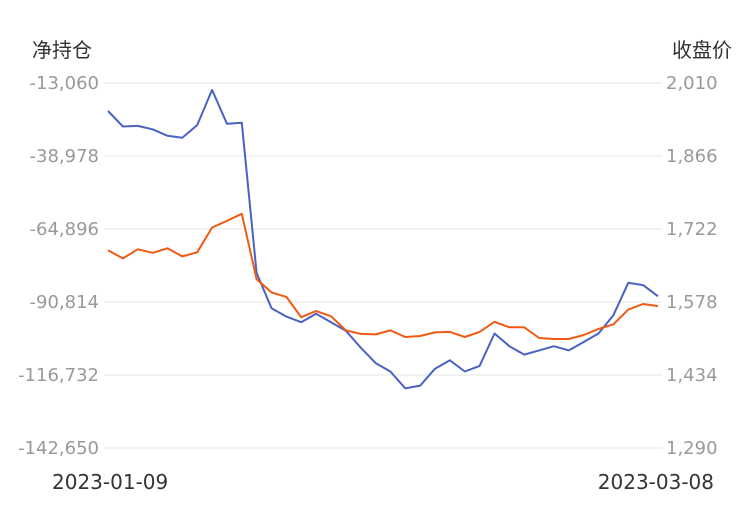 The image size is (750, 510). What do you see at coordinates (110, 482) in the screenshot?
I see `x-start-date-label: 2023-01-09` at bounding box center [110, 482].